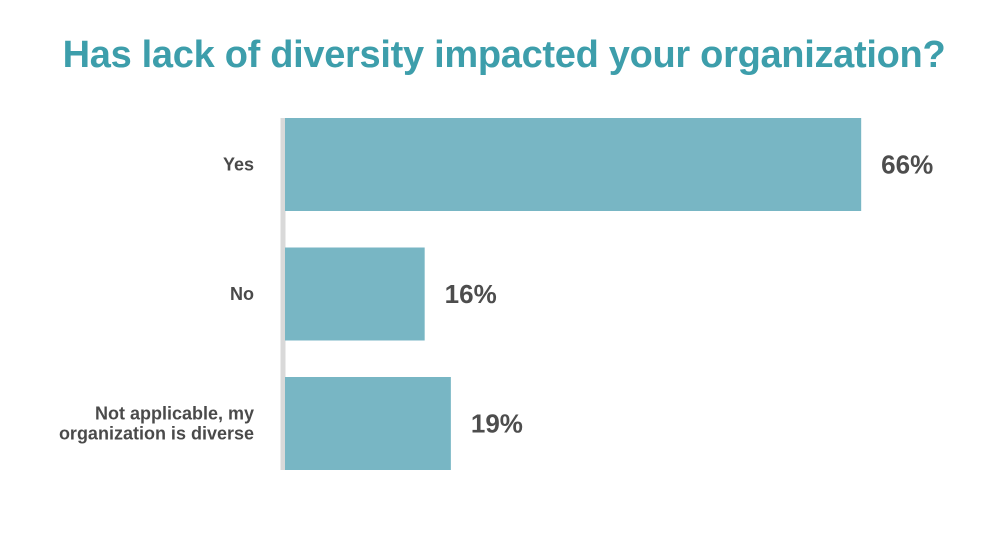  Describe the element at coordinates (174, 414) in the screenshot. I see `category-label-line: Not applicable, my` at that location.